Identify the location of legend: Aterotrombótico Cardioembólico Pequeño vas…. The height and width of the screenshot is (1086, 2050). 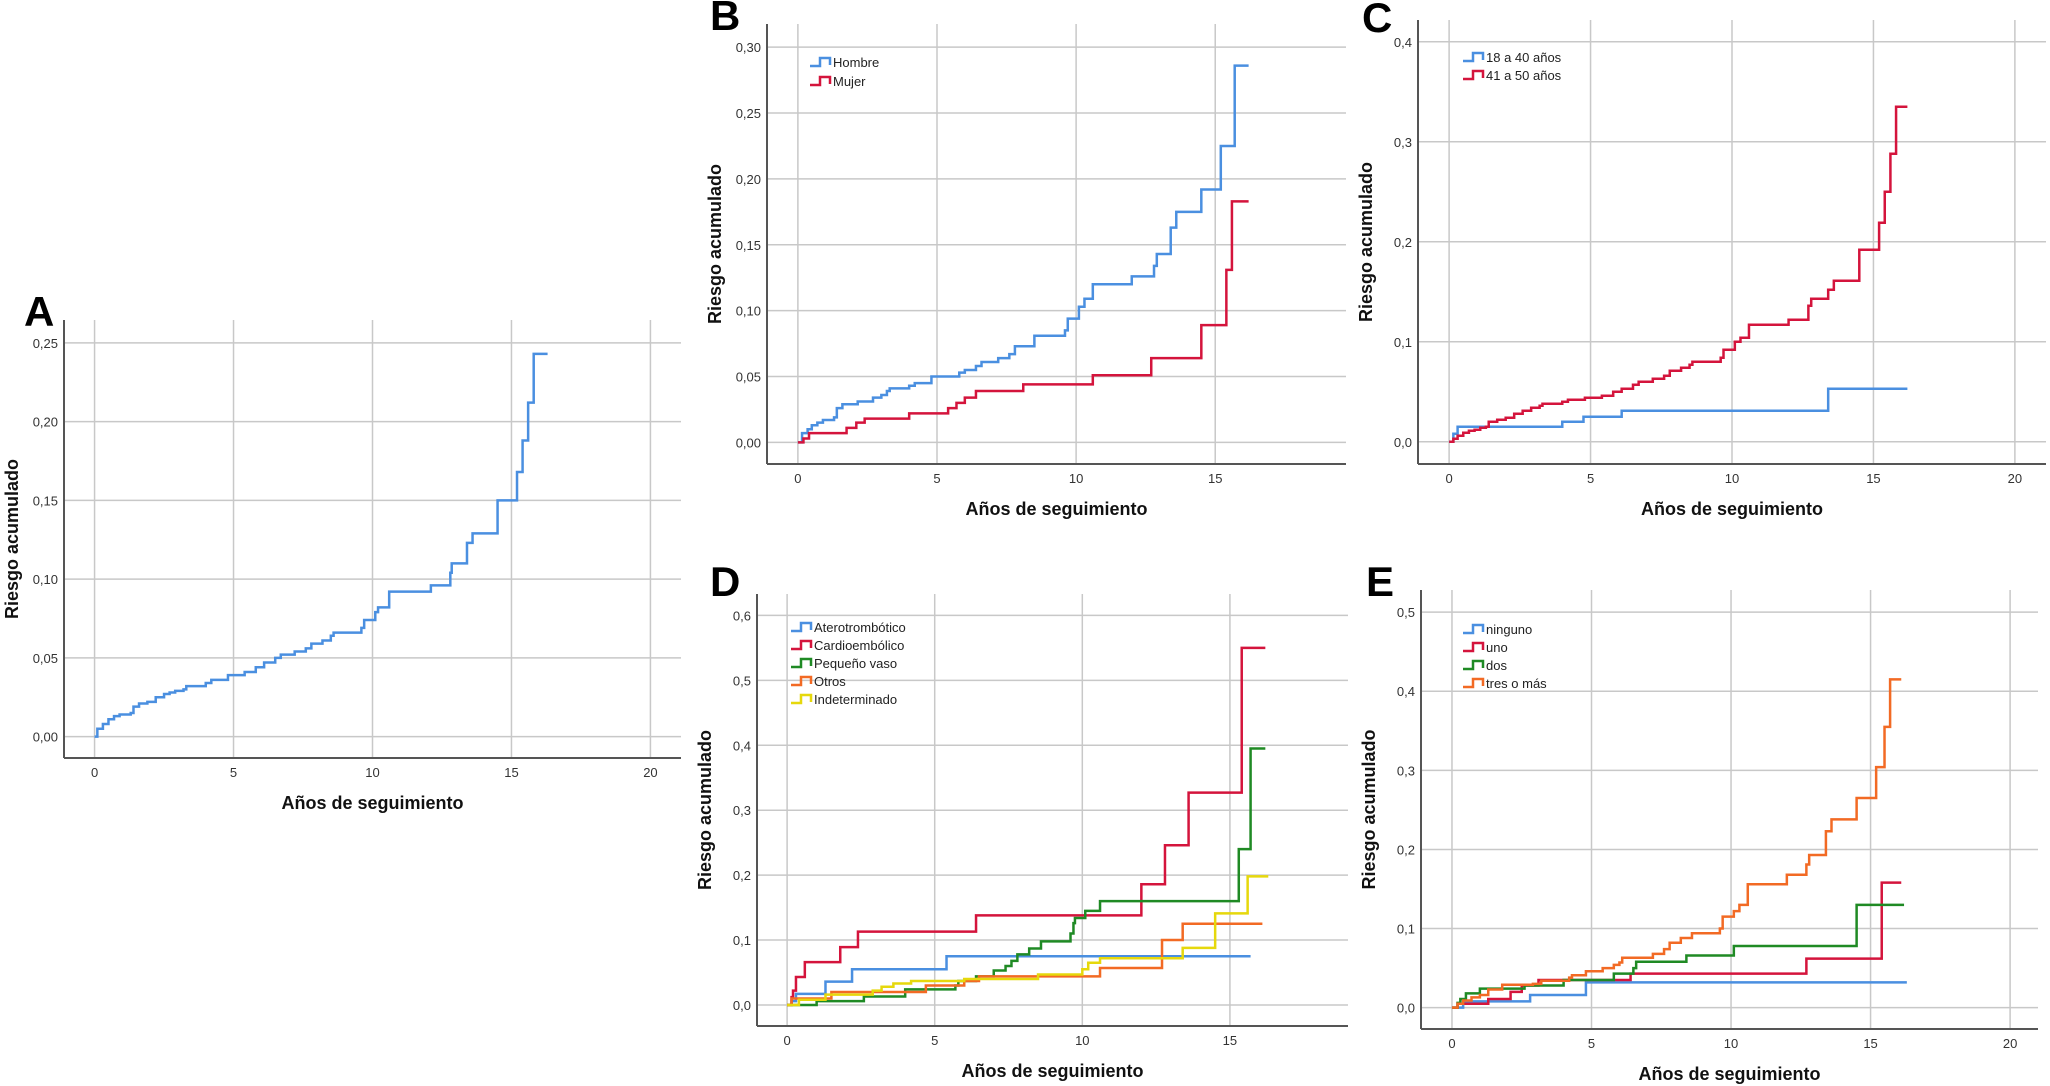
(848, 663).